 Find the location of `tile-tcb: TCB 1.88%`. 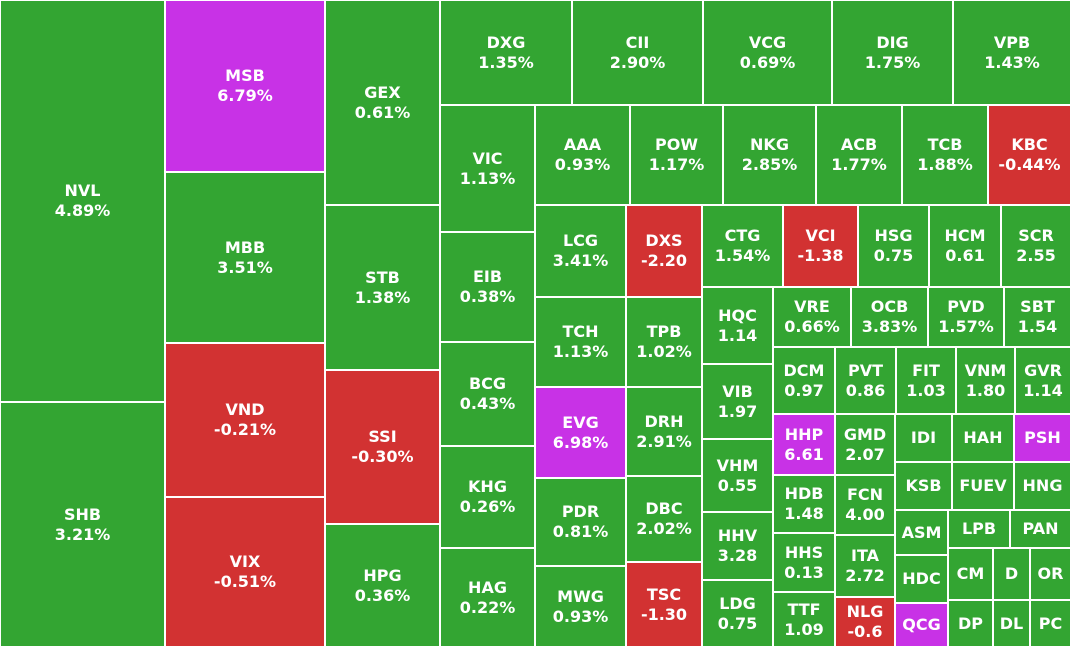

tile-tcb: TCB 1.88% is located at coordinates (945, 155).